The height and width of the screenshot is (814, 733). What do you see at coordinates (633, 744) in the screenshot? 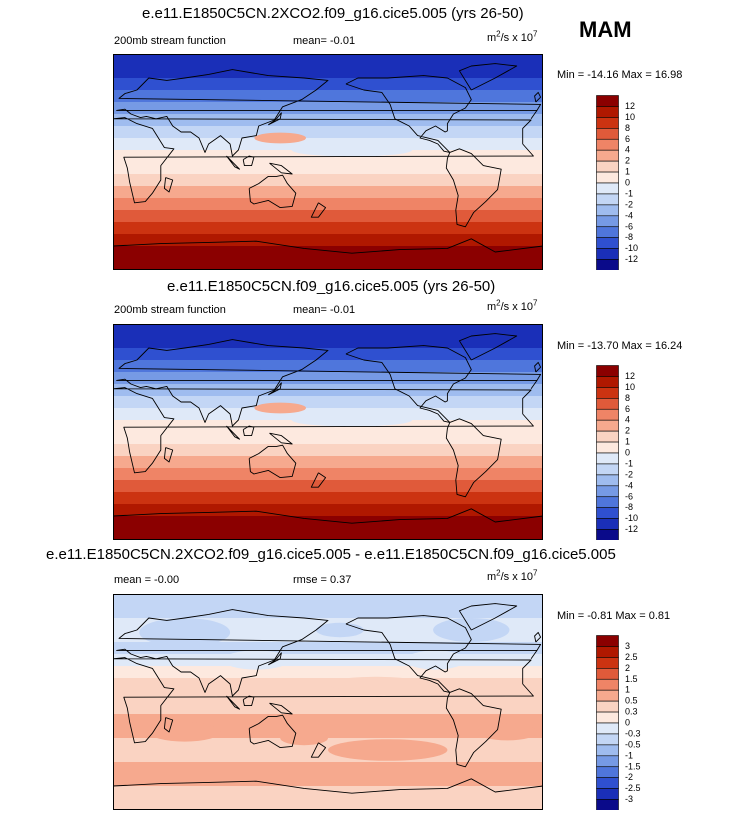
I see `colorbar-tick-label: -0.5` at bounding box center [633, 744].